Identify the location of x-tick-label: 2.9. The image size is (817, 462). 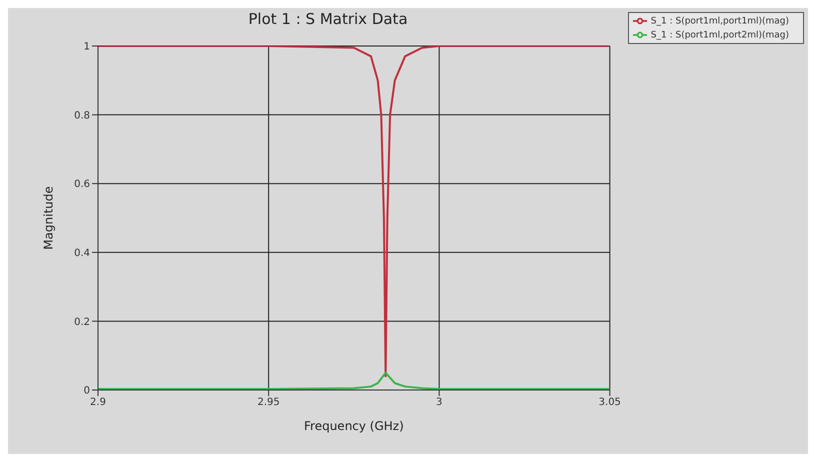
(98, 402).